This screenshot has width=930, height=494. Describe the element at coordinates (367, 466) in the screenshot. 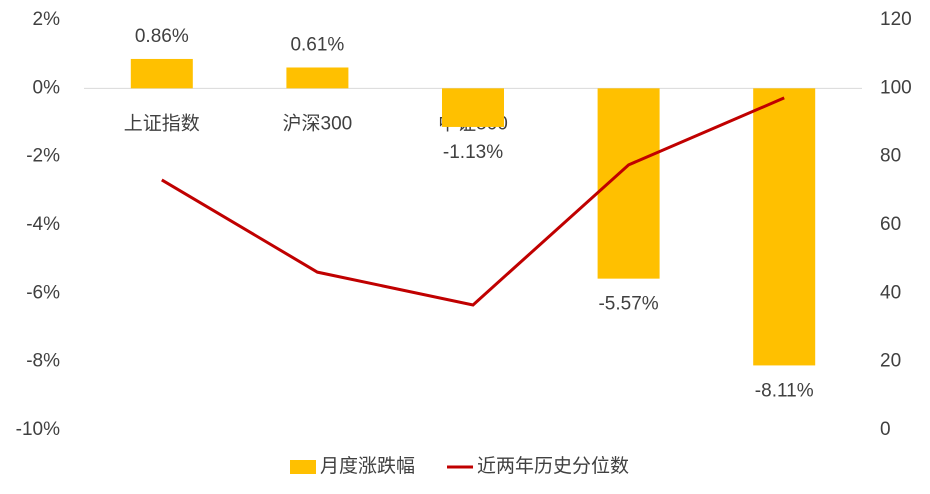

I see `legend-label: 月度涨跌幅` at that location.